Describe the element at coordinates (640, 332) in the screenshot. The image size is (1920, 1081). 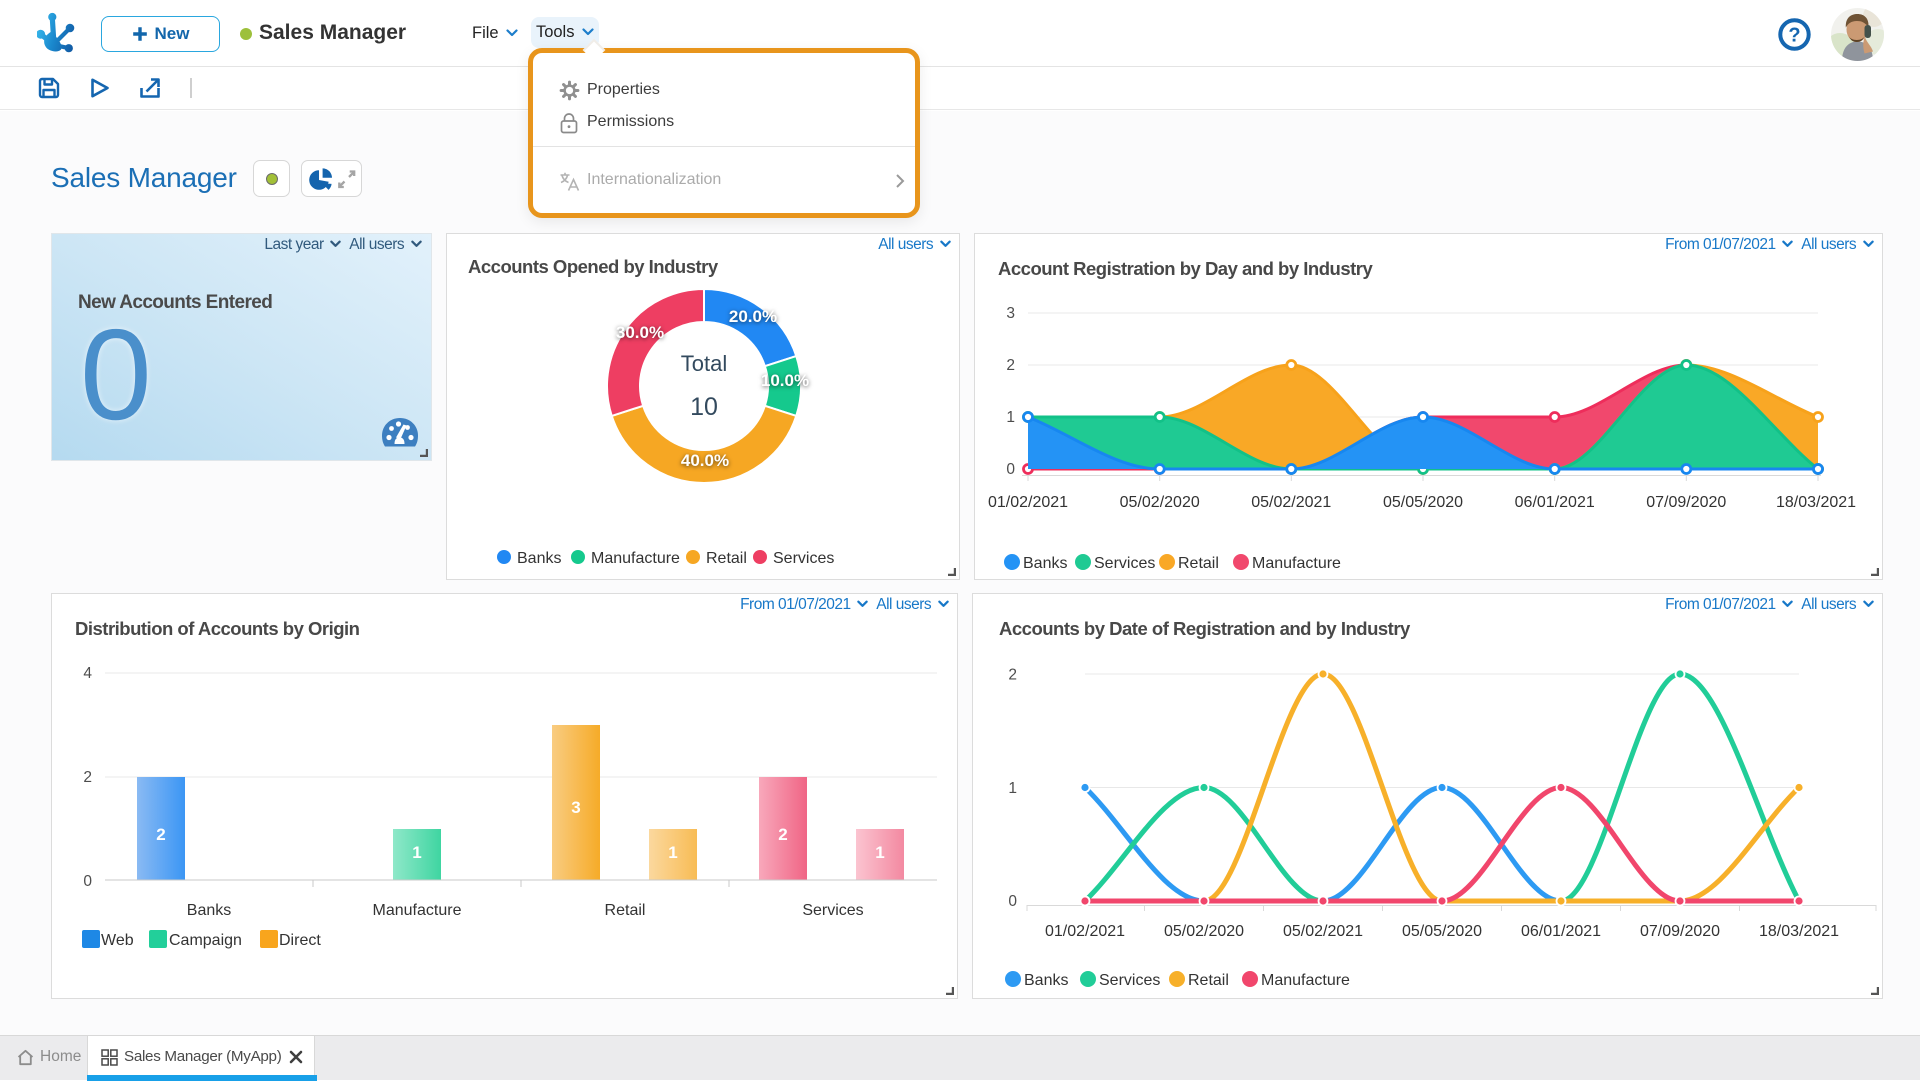
I see `svg-text: 30.0%` at that location.